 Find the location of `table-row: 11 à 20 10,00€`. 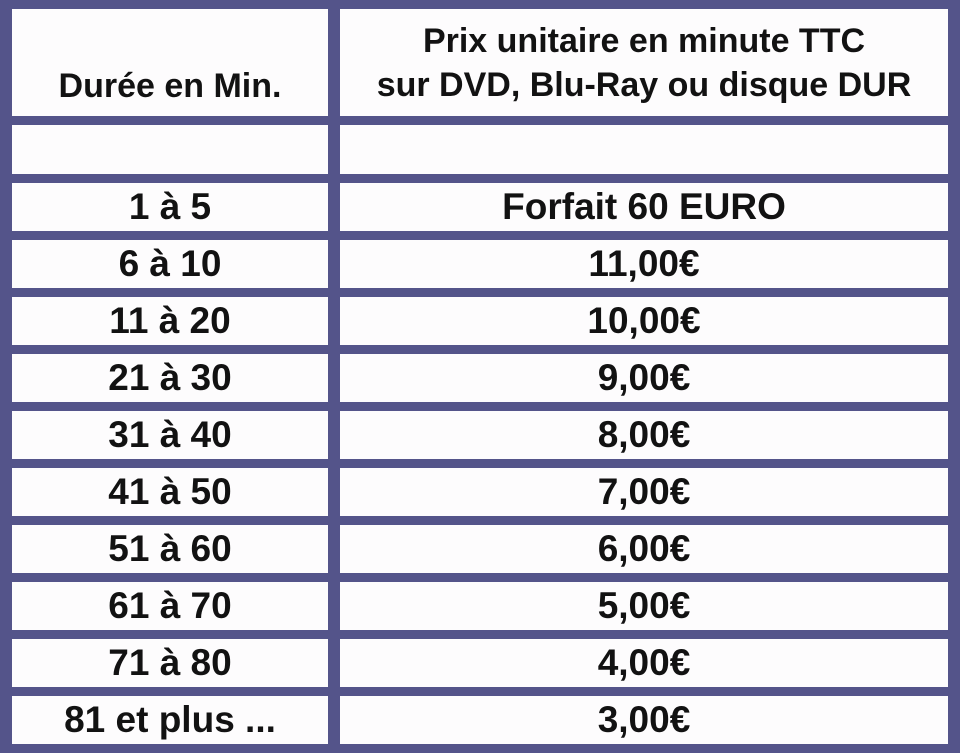

table-row: 11 à 20 10,00€ is located at coordinates (480, 321).